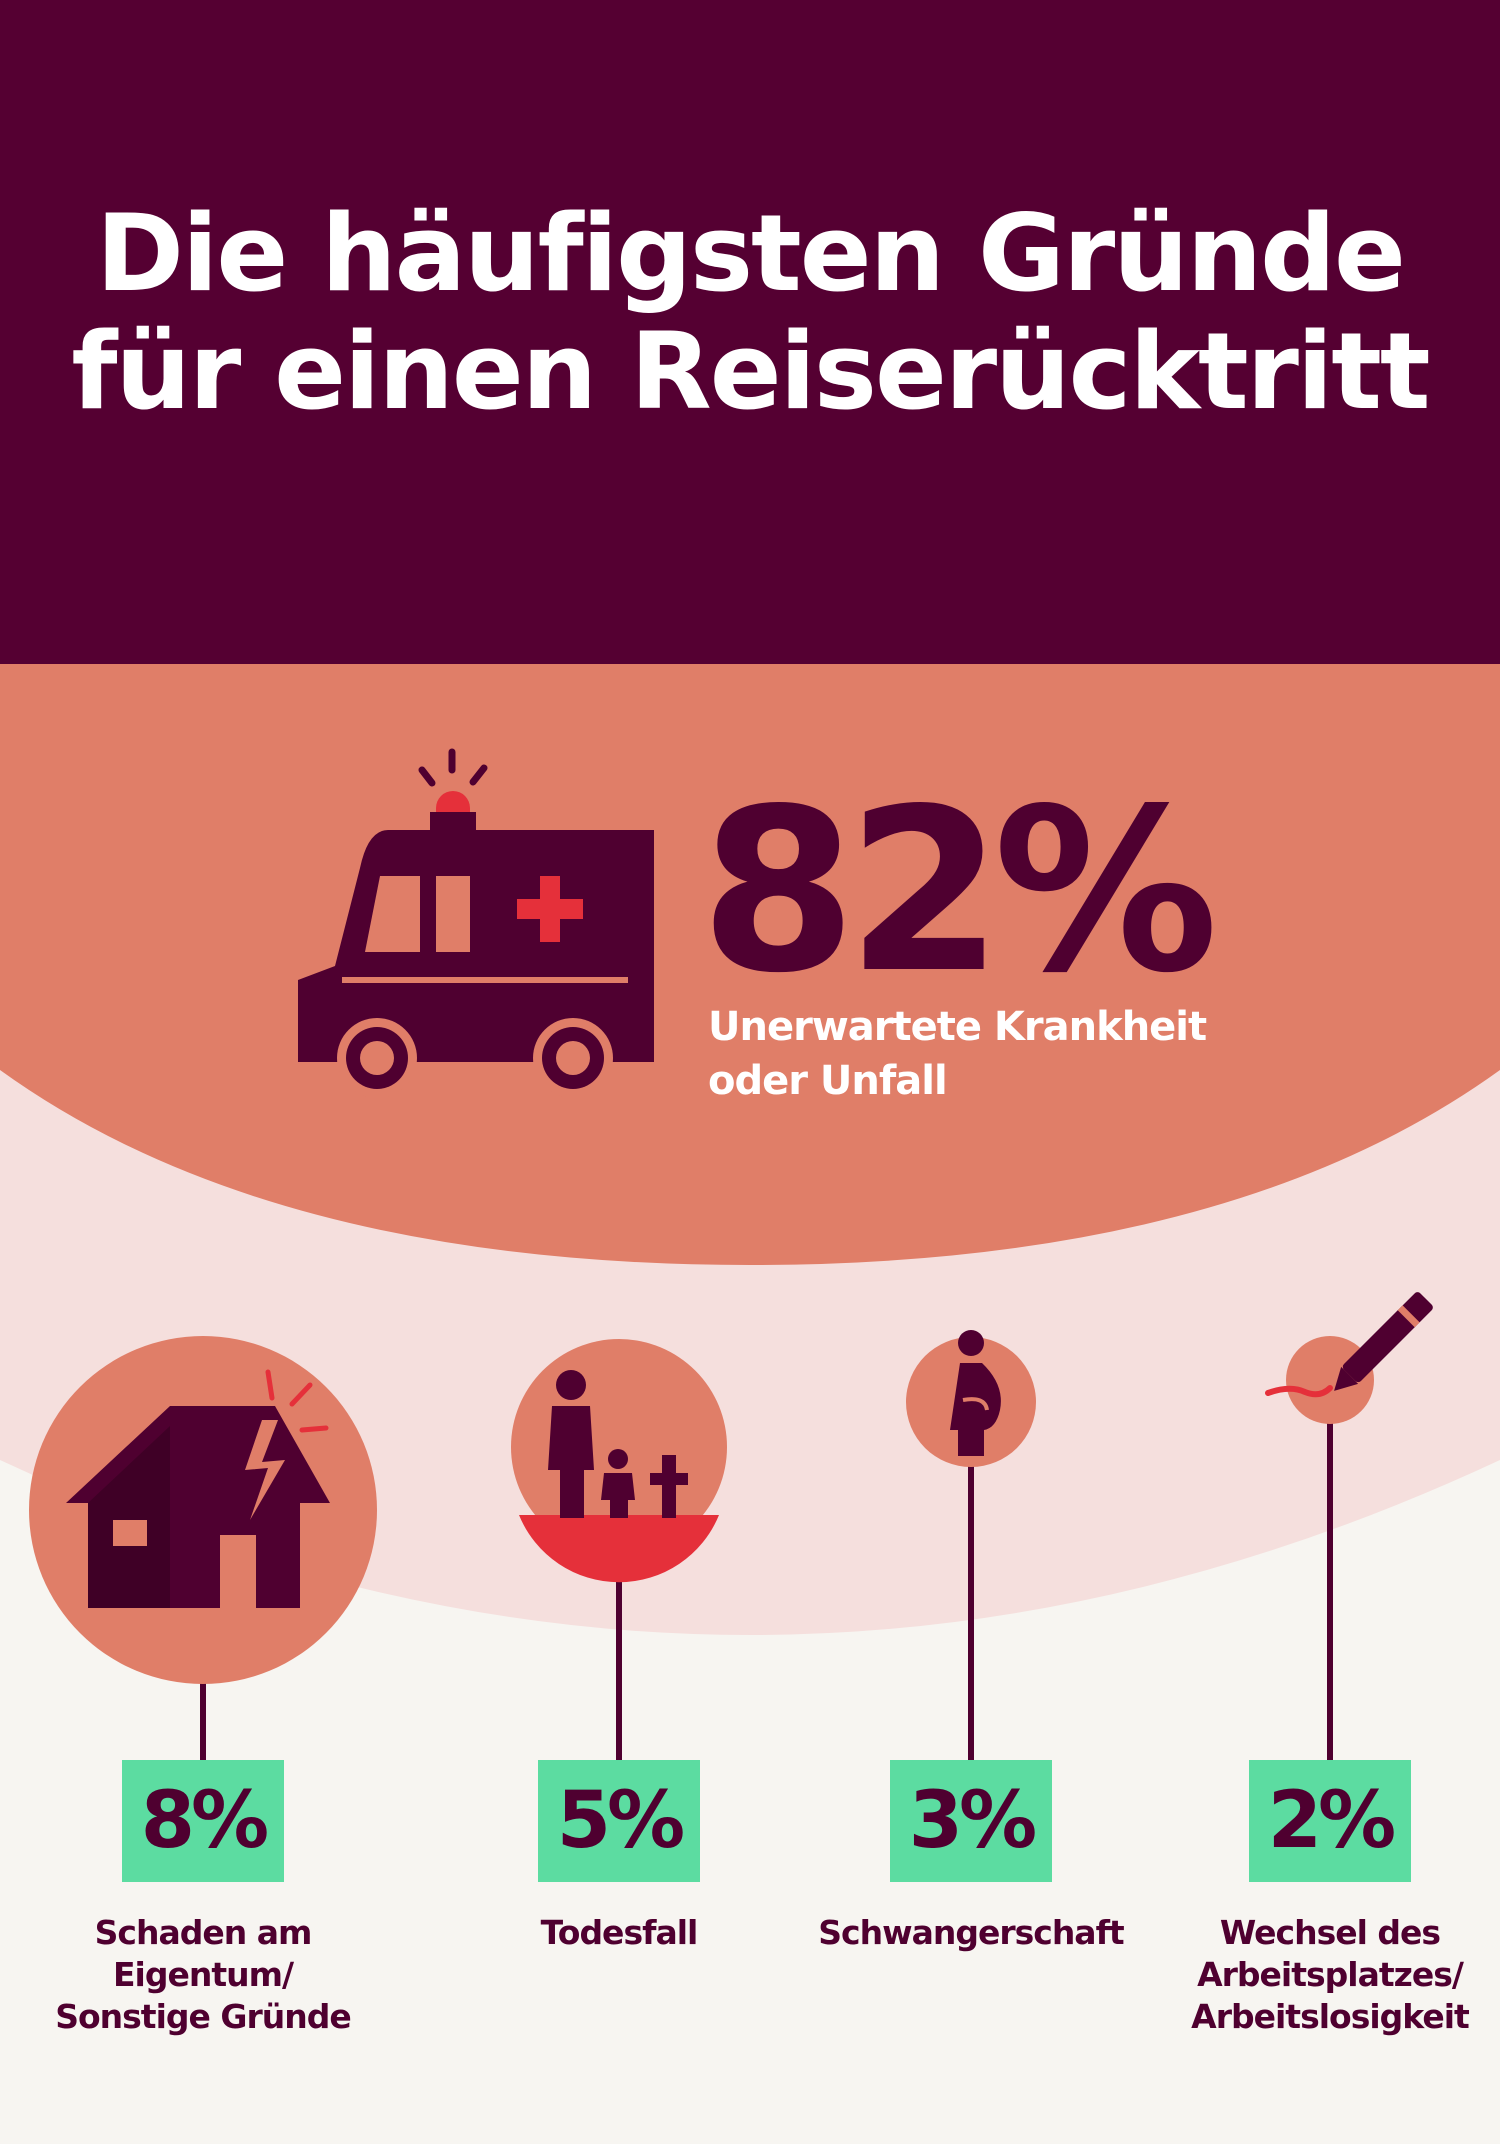 This screenshot has height=2144, width=1500. I want to click on category-label-line: Wechsel des, so click(1330, 1932).